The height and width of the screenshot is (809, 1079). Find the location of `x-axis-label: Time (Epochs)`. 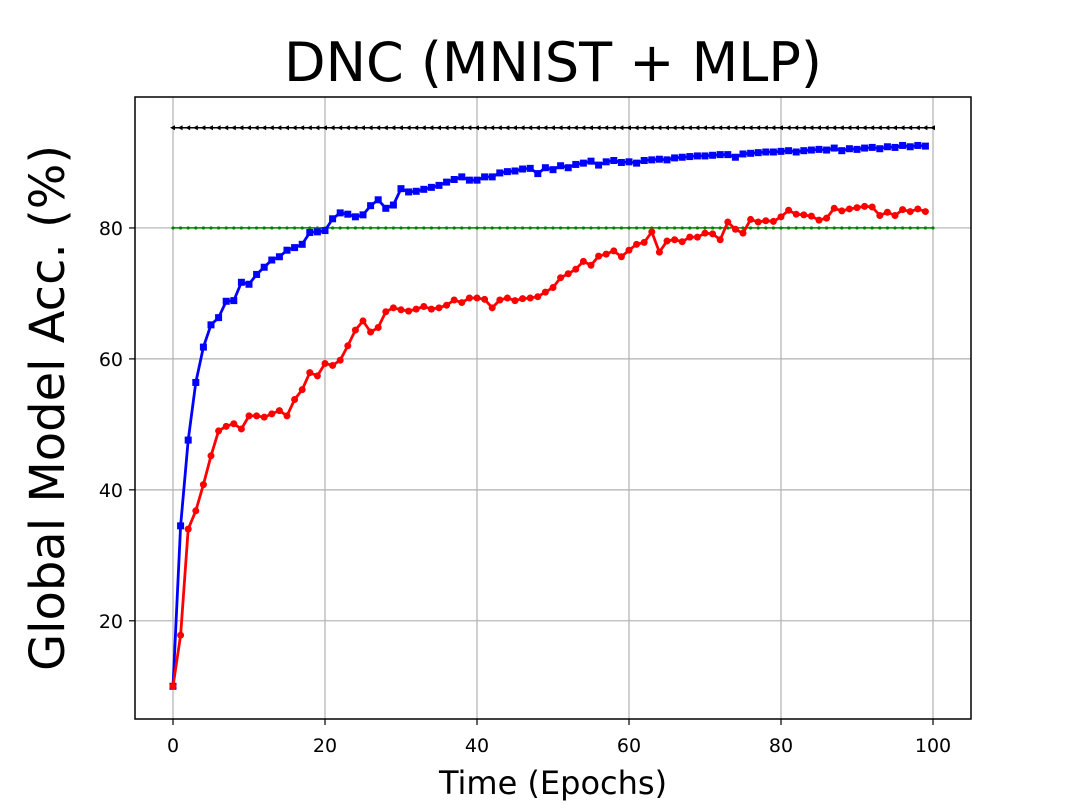

x-axis-label: Time (Epochs) is located at coordinates (553, 783).